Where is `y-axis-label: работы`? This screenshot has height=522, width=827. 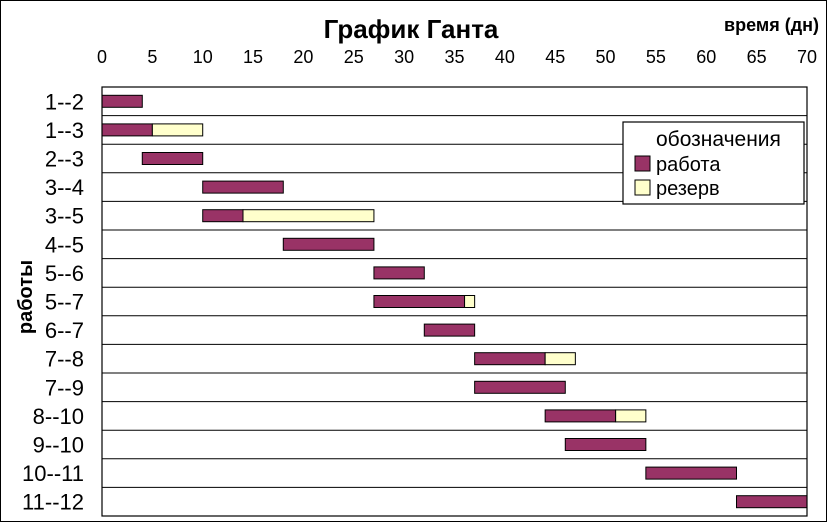 y-axis-label: работы is located at coordinates (26, 297).